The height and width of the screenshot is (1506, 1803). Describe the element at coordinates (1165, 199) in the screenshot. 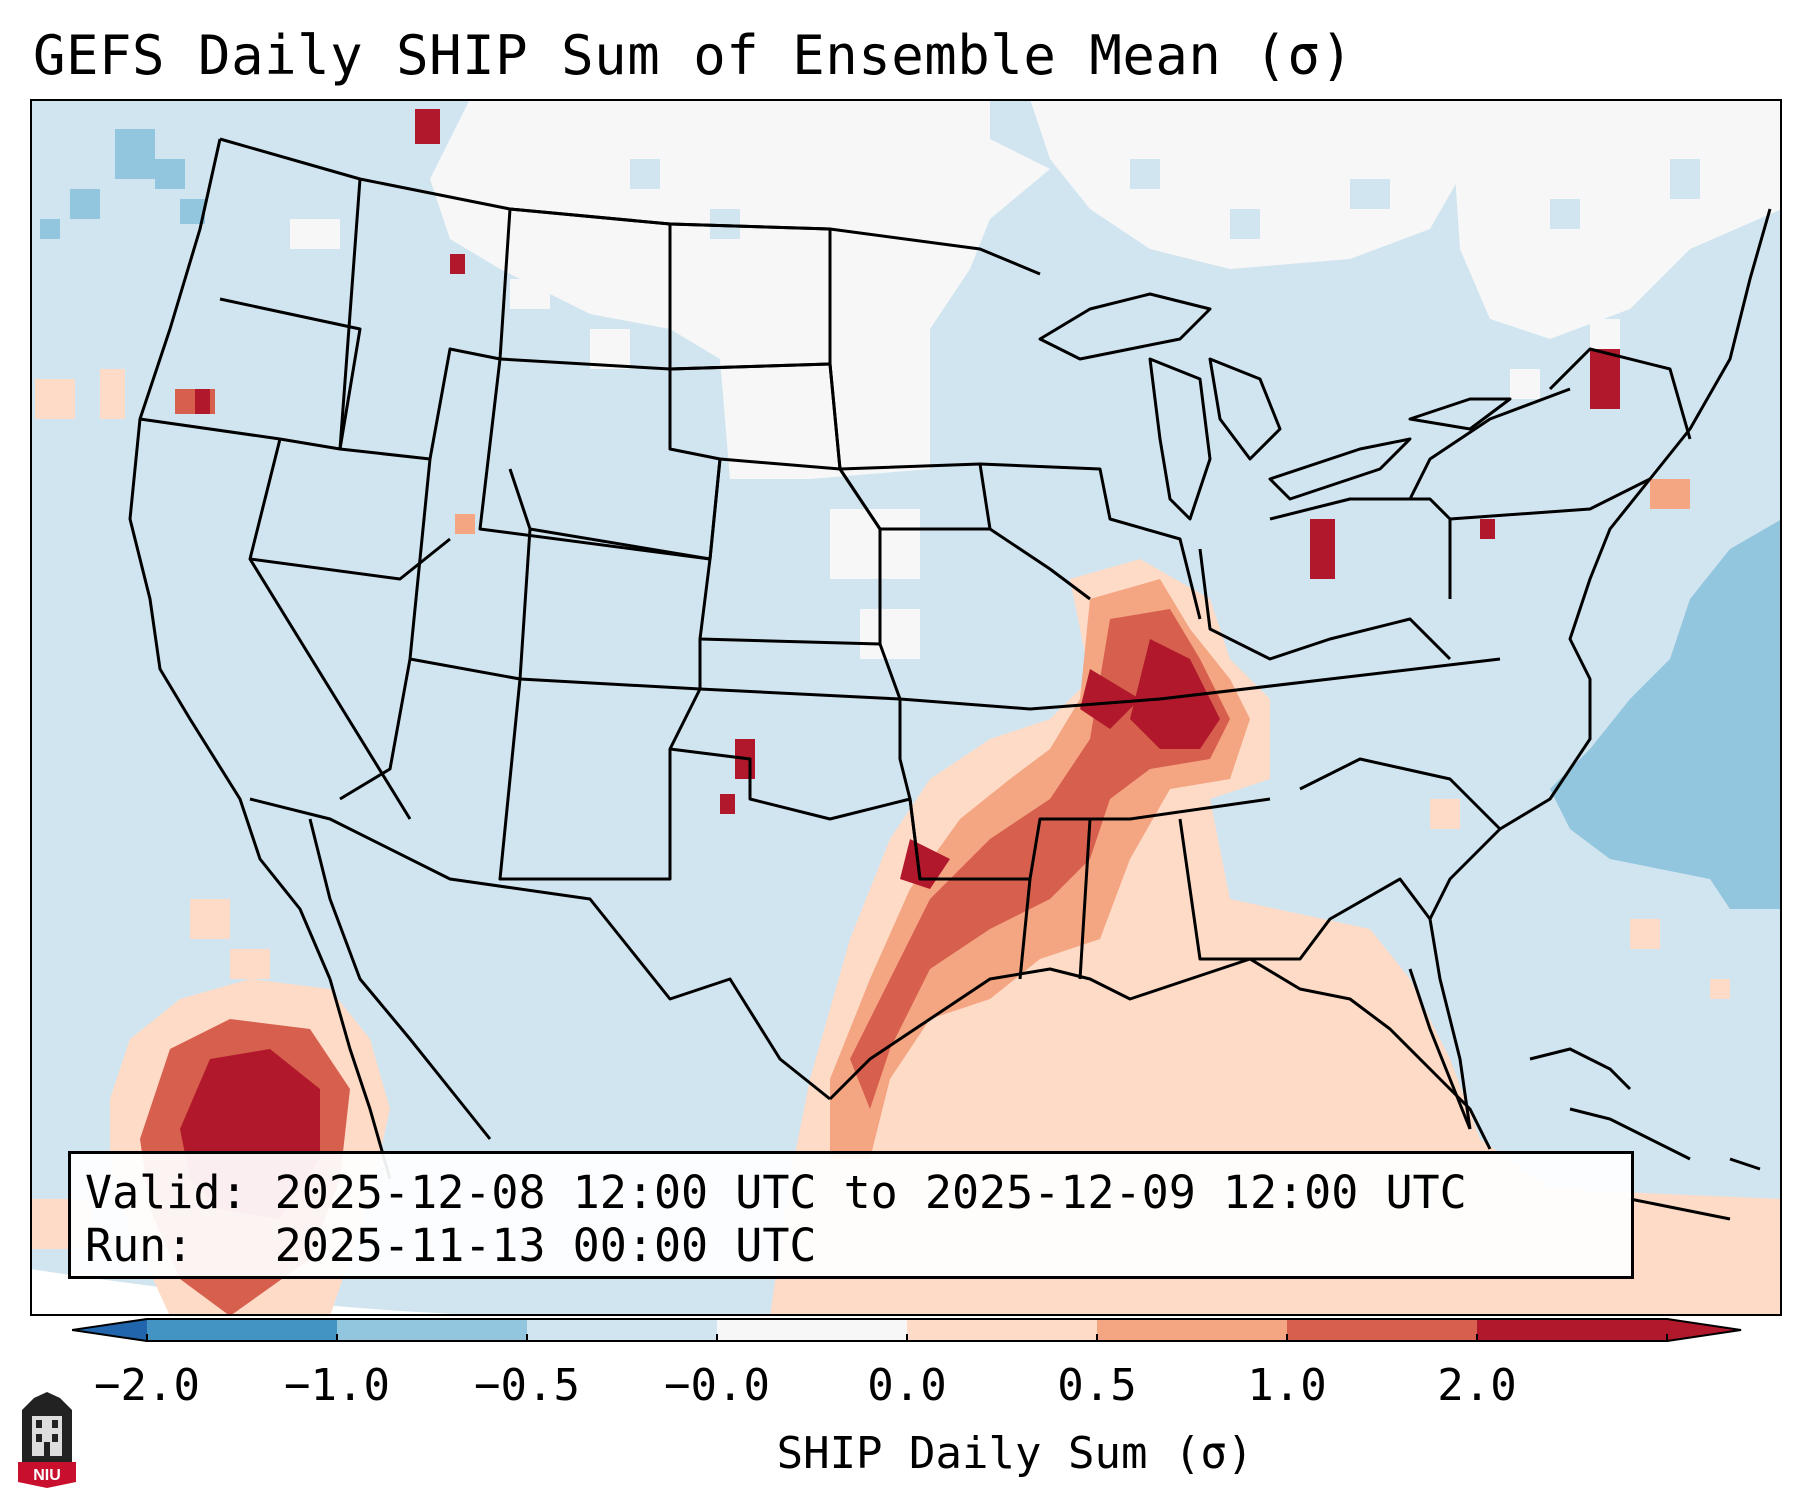

I see `light-blue-speckles` at that location.